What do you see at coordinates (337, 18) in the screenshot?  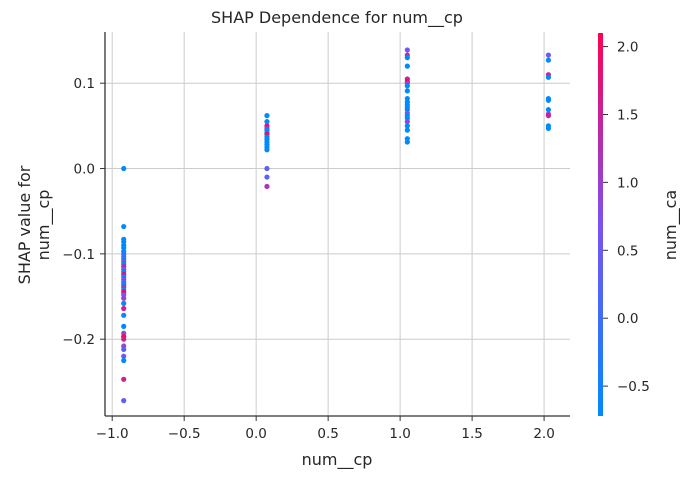 I see `chart-title: SHAP Dependence for num__cp` at bounding box center [337, 18].